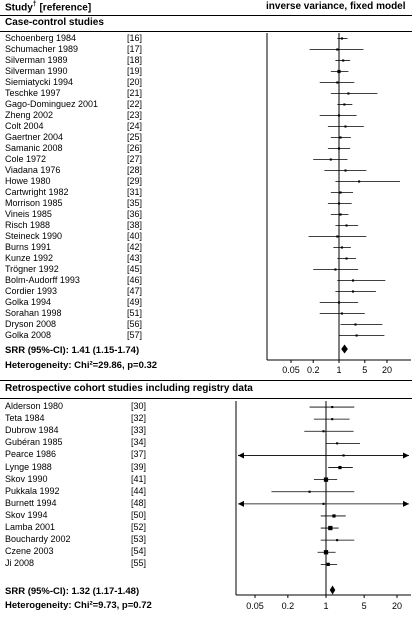 Image resolution: width=412 pixels, height=618 pixels. What do you see at coordinates (344, 349) in the screenshot?
I see `summary-diamond` at bounding box center [344, 349].